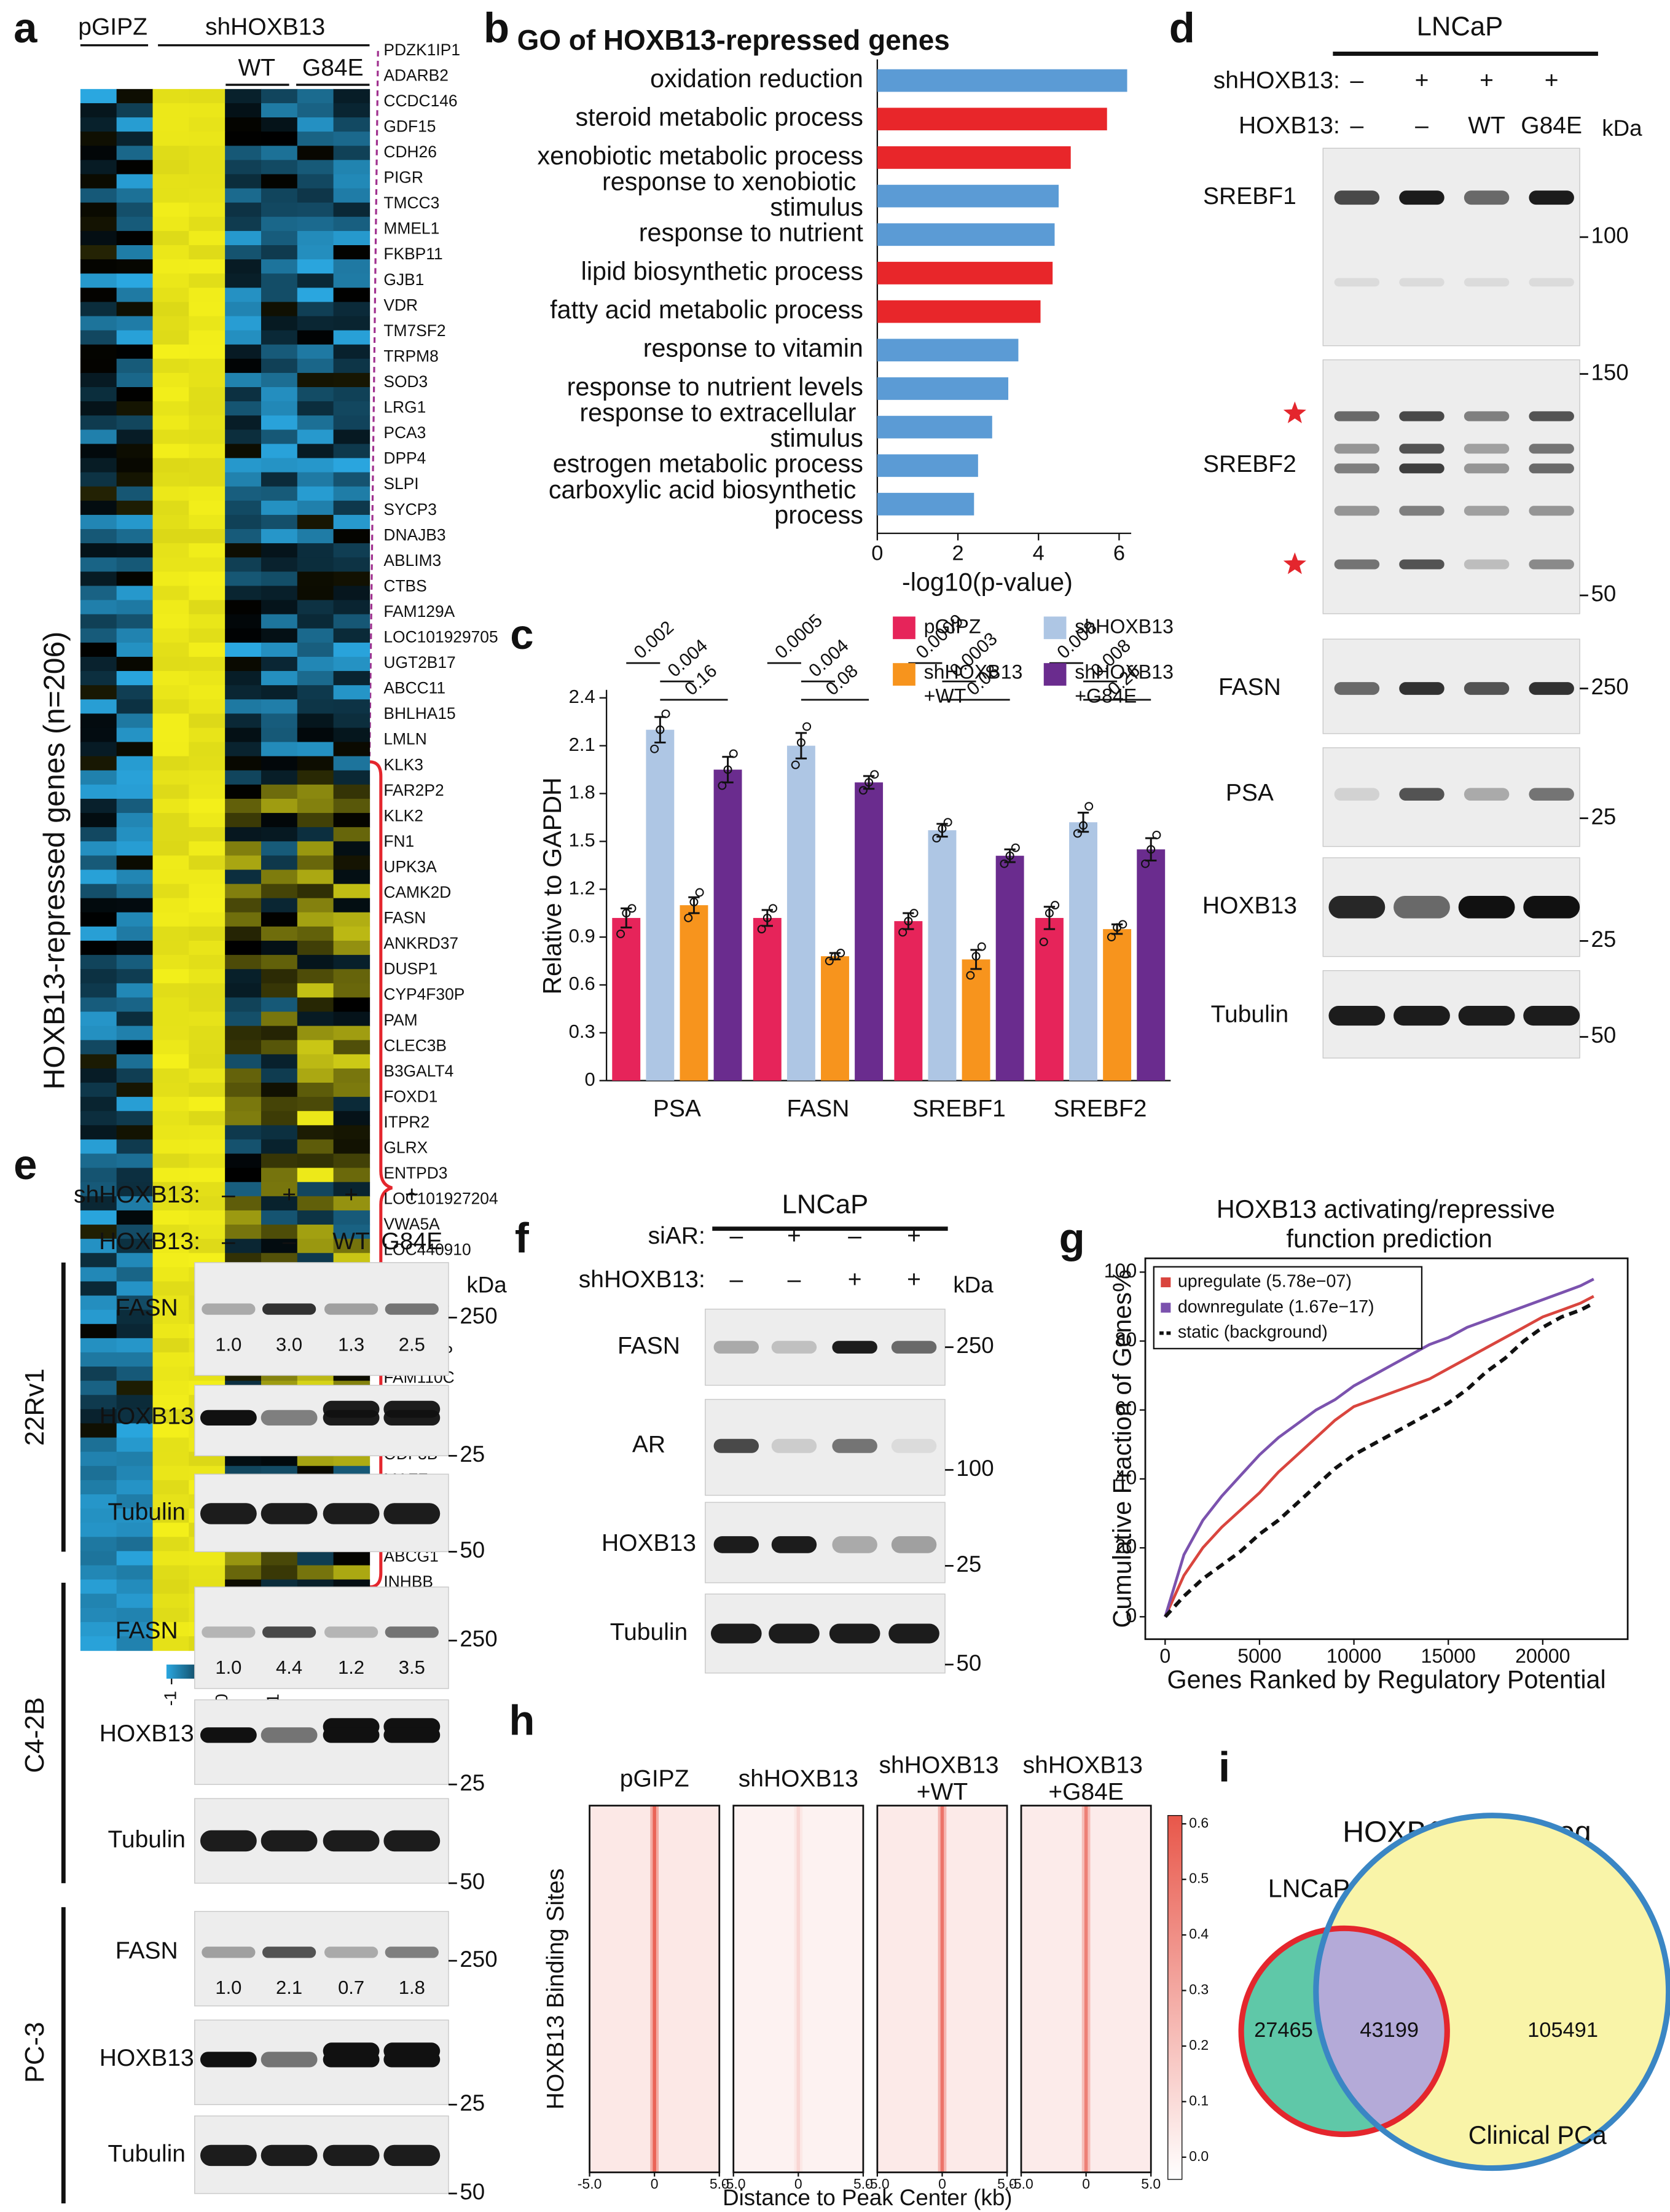 The image size is (1670, 2212). What do you see at coordinates (54, 861) in the screenshot?
I see `y-axis-label: HOXB13-repressed genes (n=206)` at bounding box center [54, 861].